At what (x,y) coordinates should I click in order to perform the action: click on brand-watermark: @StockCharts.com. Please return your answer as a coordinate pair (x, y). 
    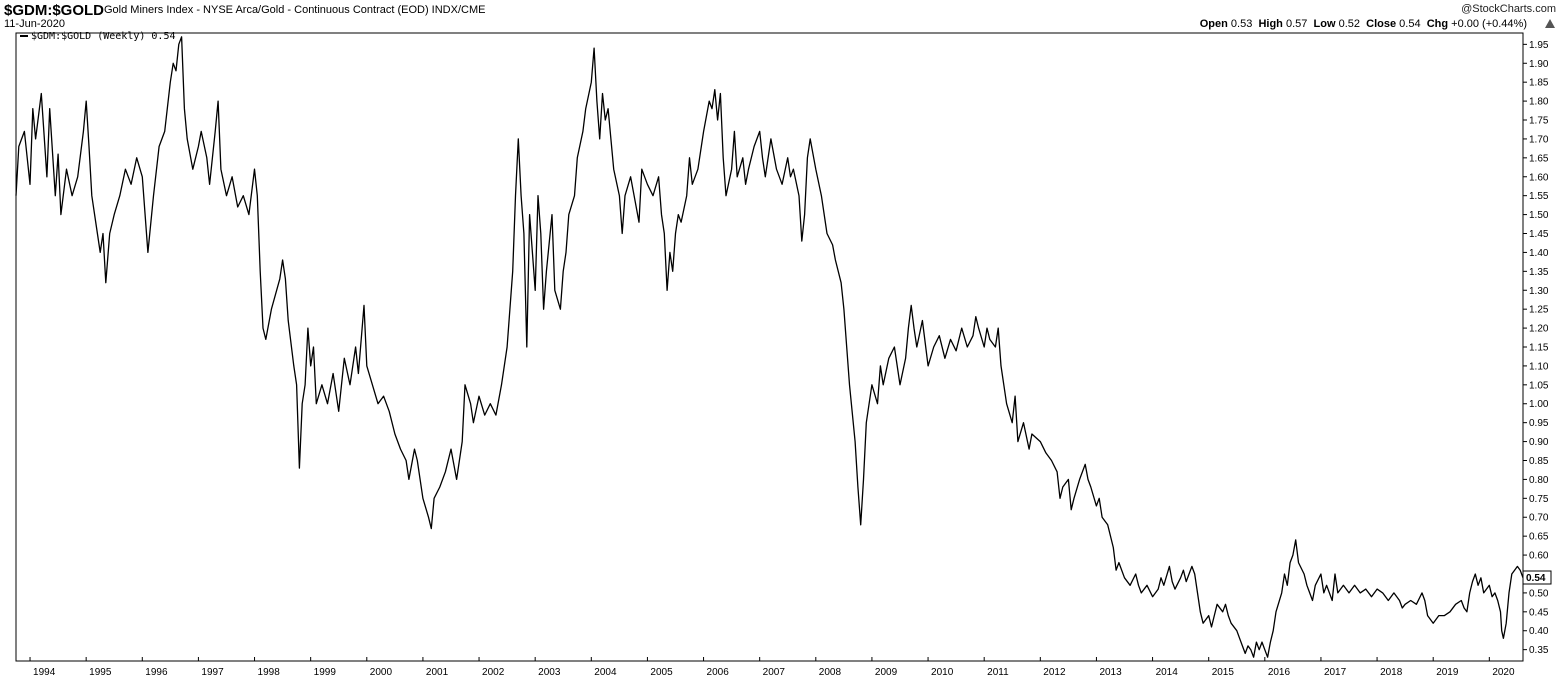
    Looking at the image, I should click on (1508, 9).